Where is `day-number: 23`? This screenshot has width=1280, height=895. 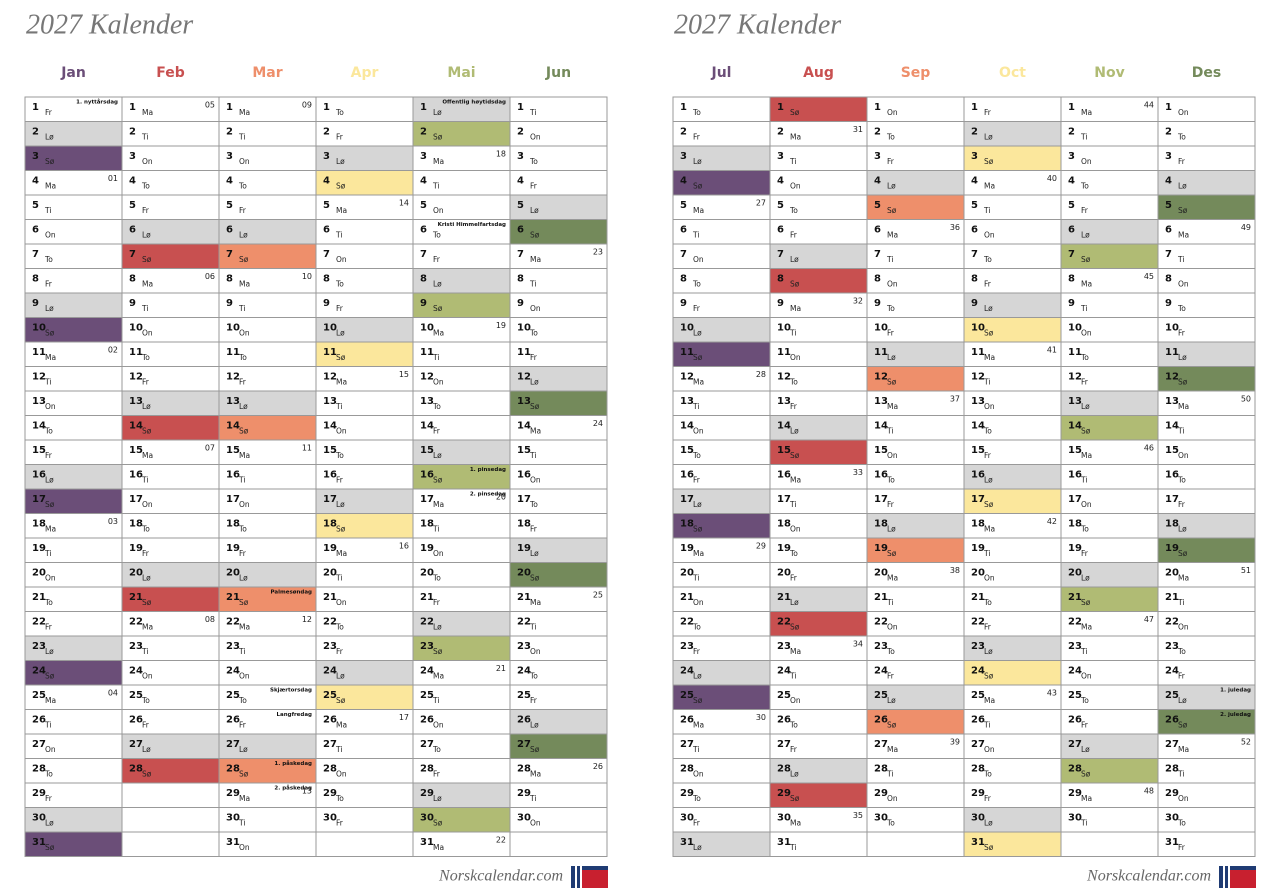 day-number: 23 is located at coordinates (524, 646).